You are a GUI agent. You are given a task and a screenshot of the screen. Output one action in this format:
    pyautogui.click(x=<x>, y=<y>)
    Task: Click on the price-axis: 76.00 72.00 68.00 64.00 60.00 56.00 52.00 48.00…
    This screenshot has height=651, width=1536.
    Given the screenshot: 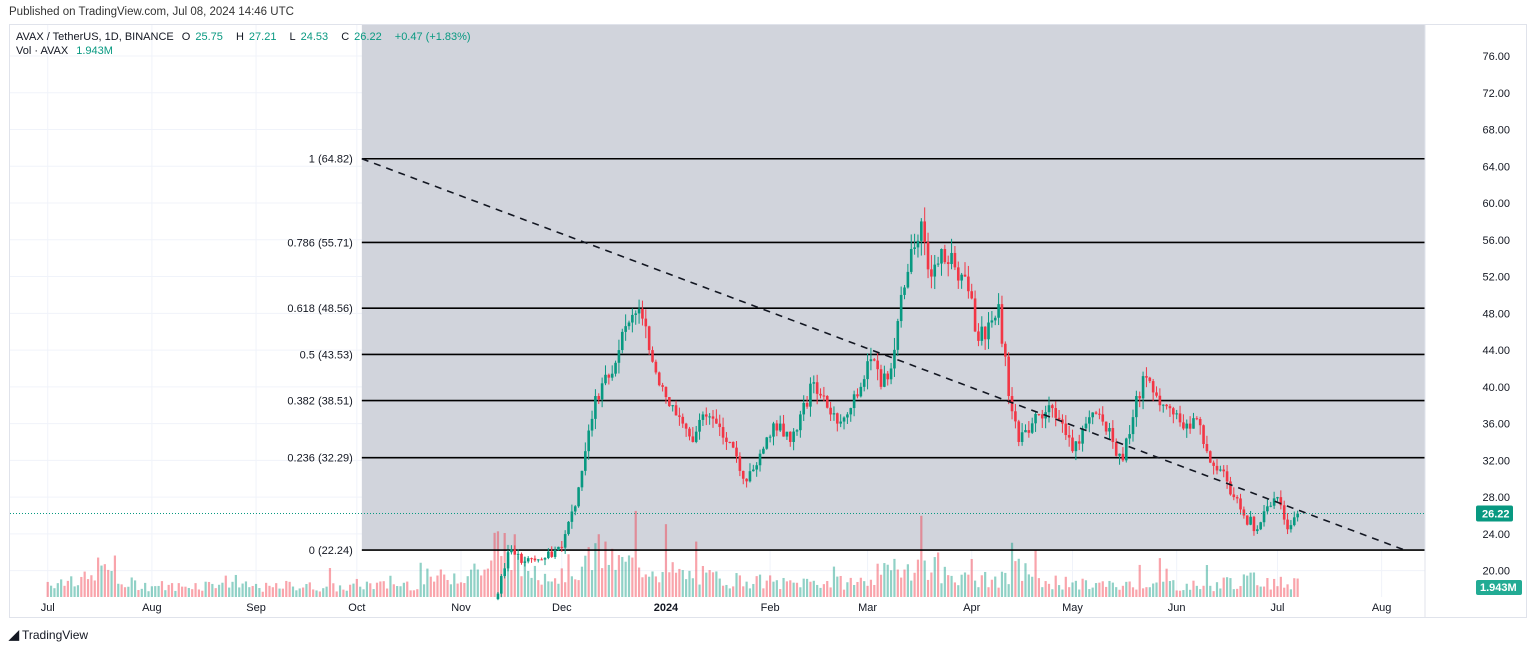 What is the action you would take?
    pyautogui.click(x=1467, y=321)
    